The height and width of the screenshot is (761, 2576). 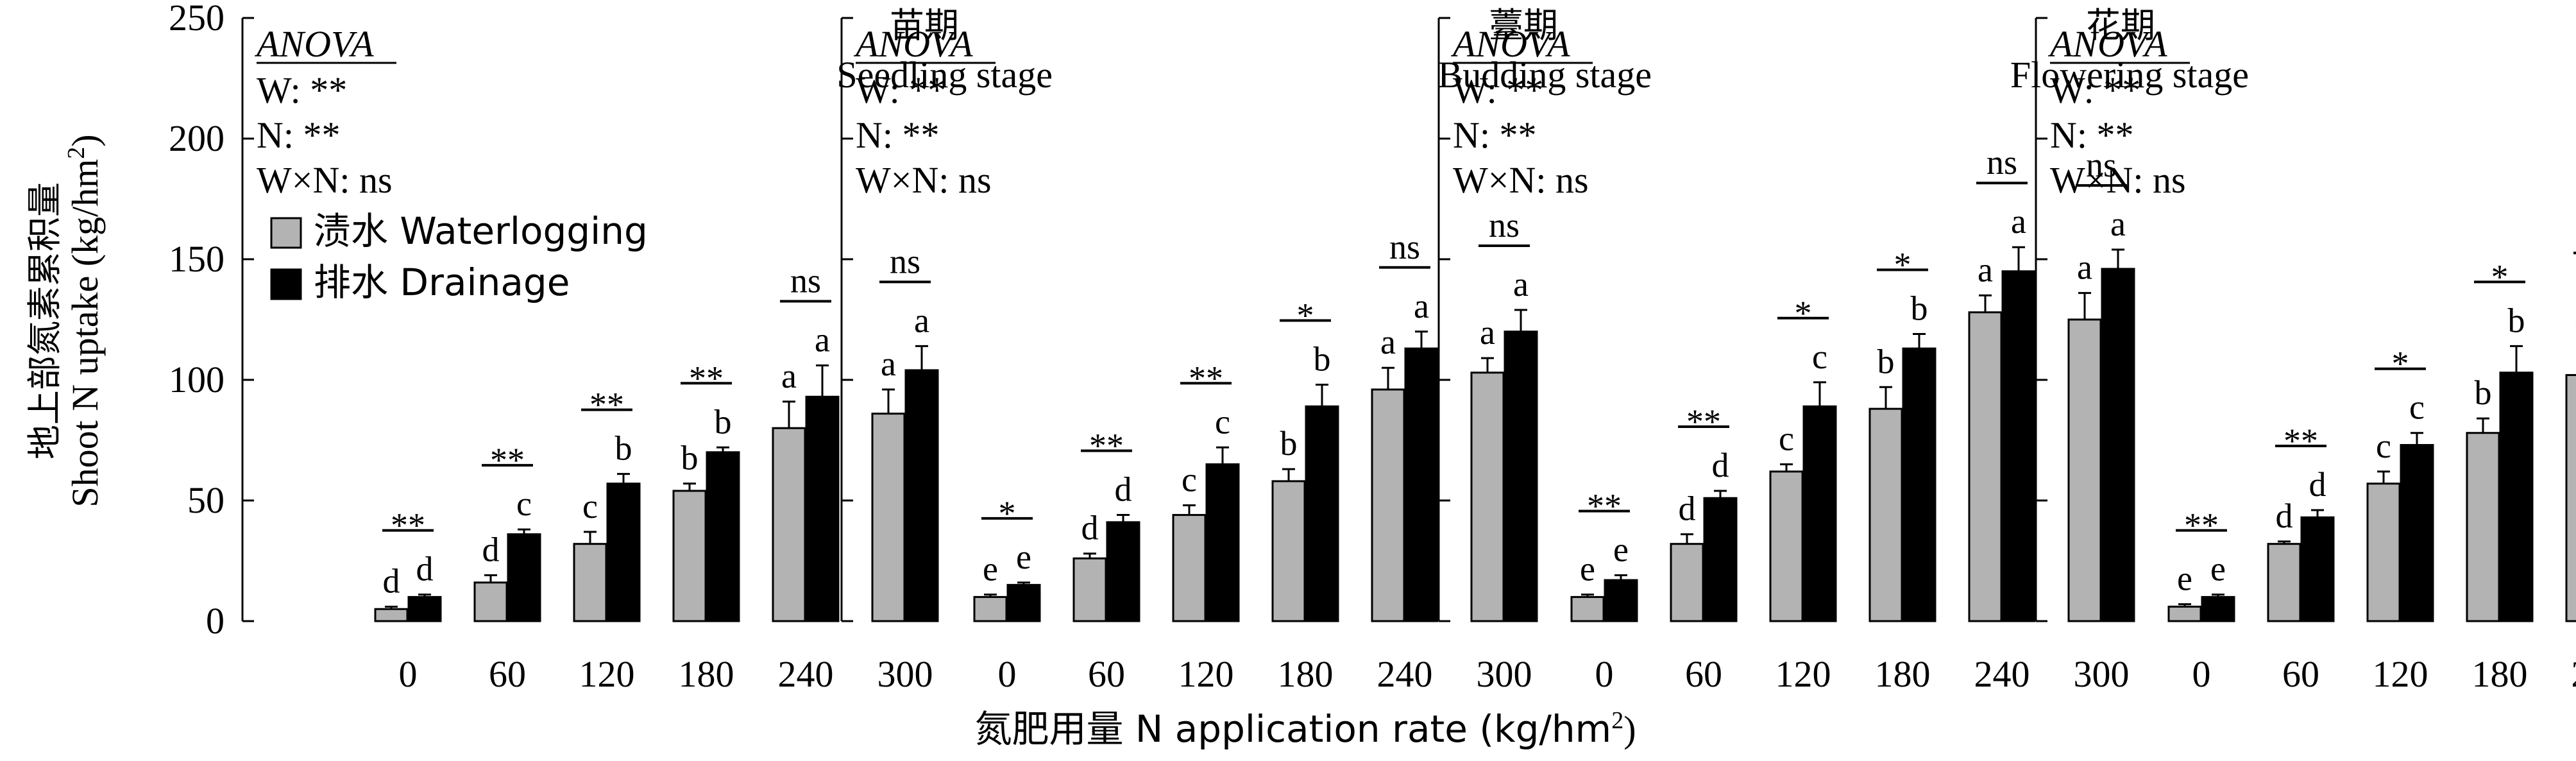 What do you see at coordinates (84, 320) in the screenshot?
I see `y-axis-title-en: Shoot N uptake (kg/hm2)` at bounding box center [84, 320].